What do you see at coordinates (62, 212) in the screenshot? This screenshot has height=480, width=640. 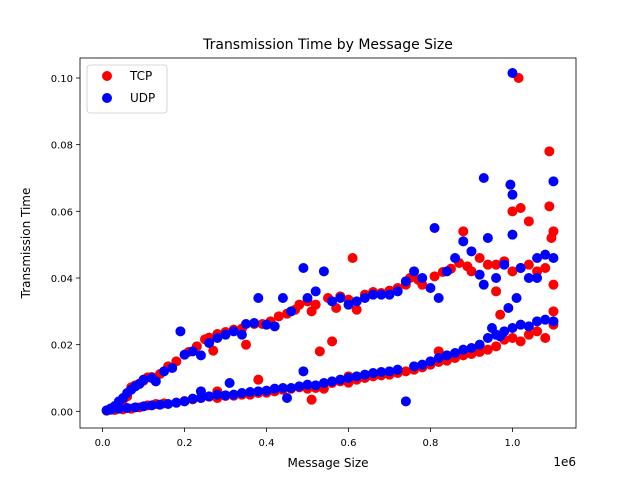 I see `y-tick-label: 0.06` at bounding box center [62, 212].